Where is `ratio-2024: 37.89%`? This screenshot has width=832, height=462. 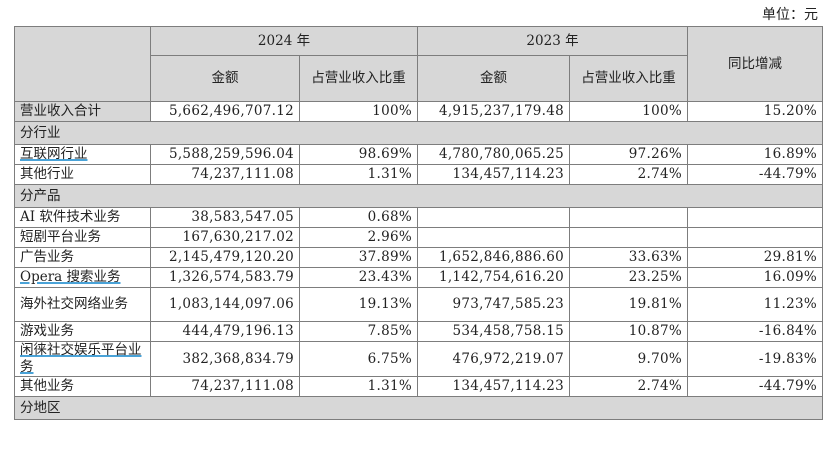 ratio-2024: 37.89% is located at coordinates (358, 257).